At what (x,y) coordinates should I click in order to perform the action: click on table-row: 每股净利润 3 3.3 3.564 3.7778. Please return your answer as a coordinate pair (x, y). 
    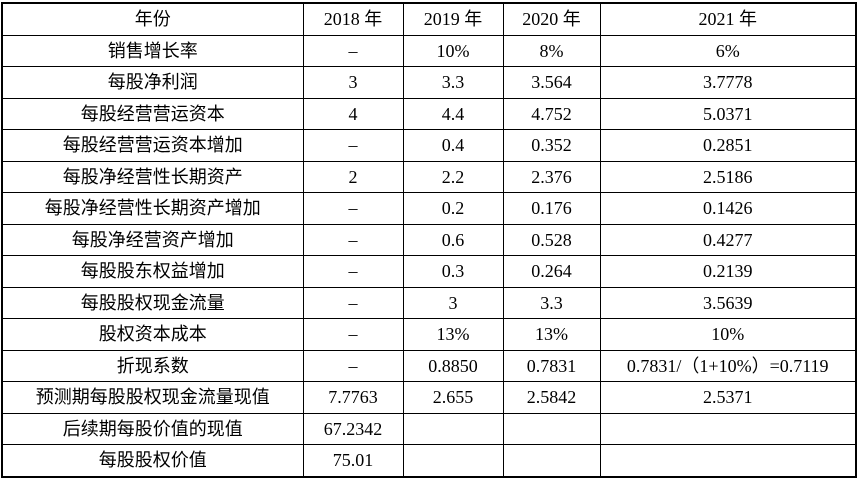
    Looking at the image, I should click on (429, 82).